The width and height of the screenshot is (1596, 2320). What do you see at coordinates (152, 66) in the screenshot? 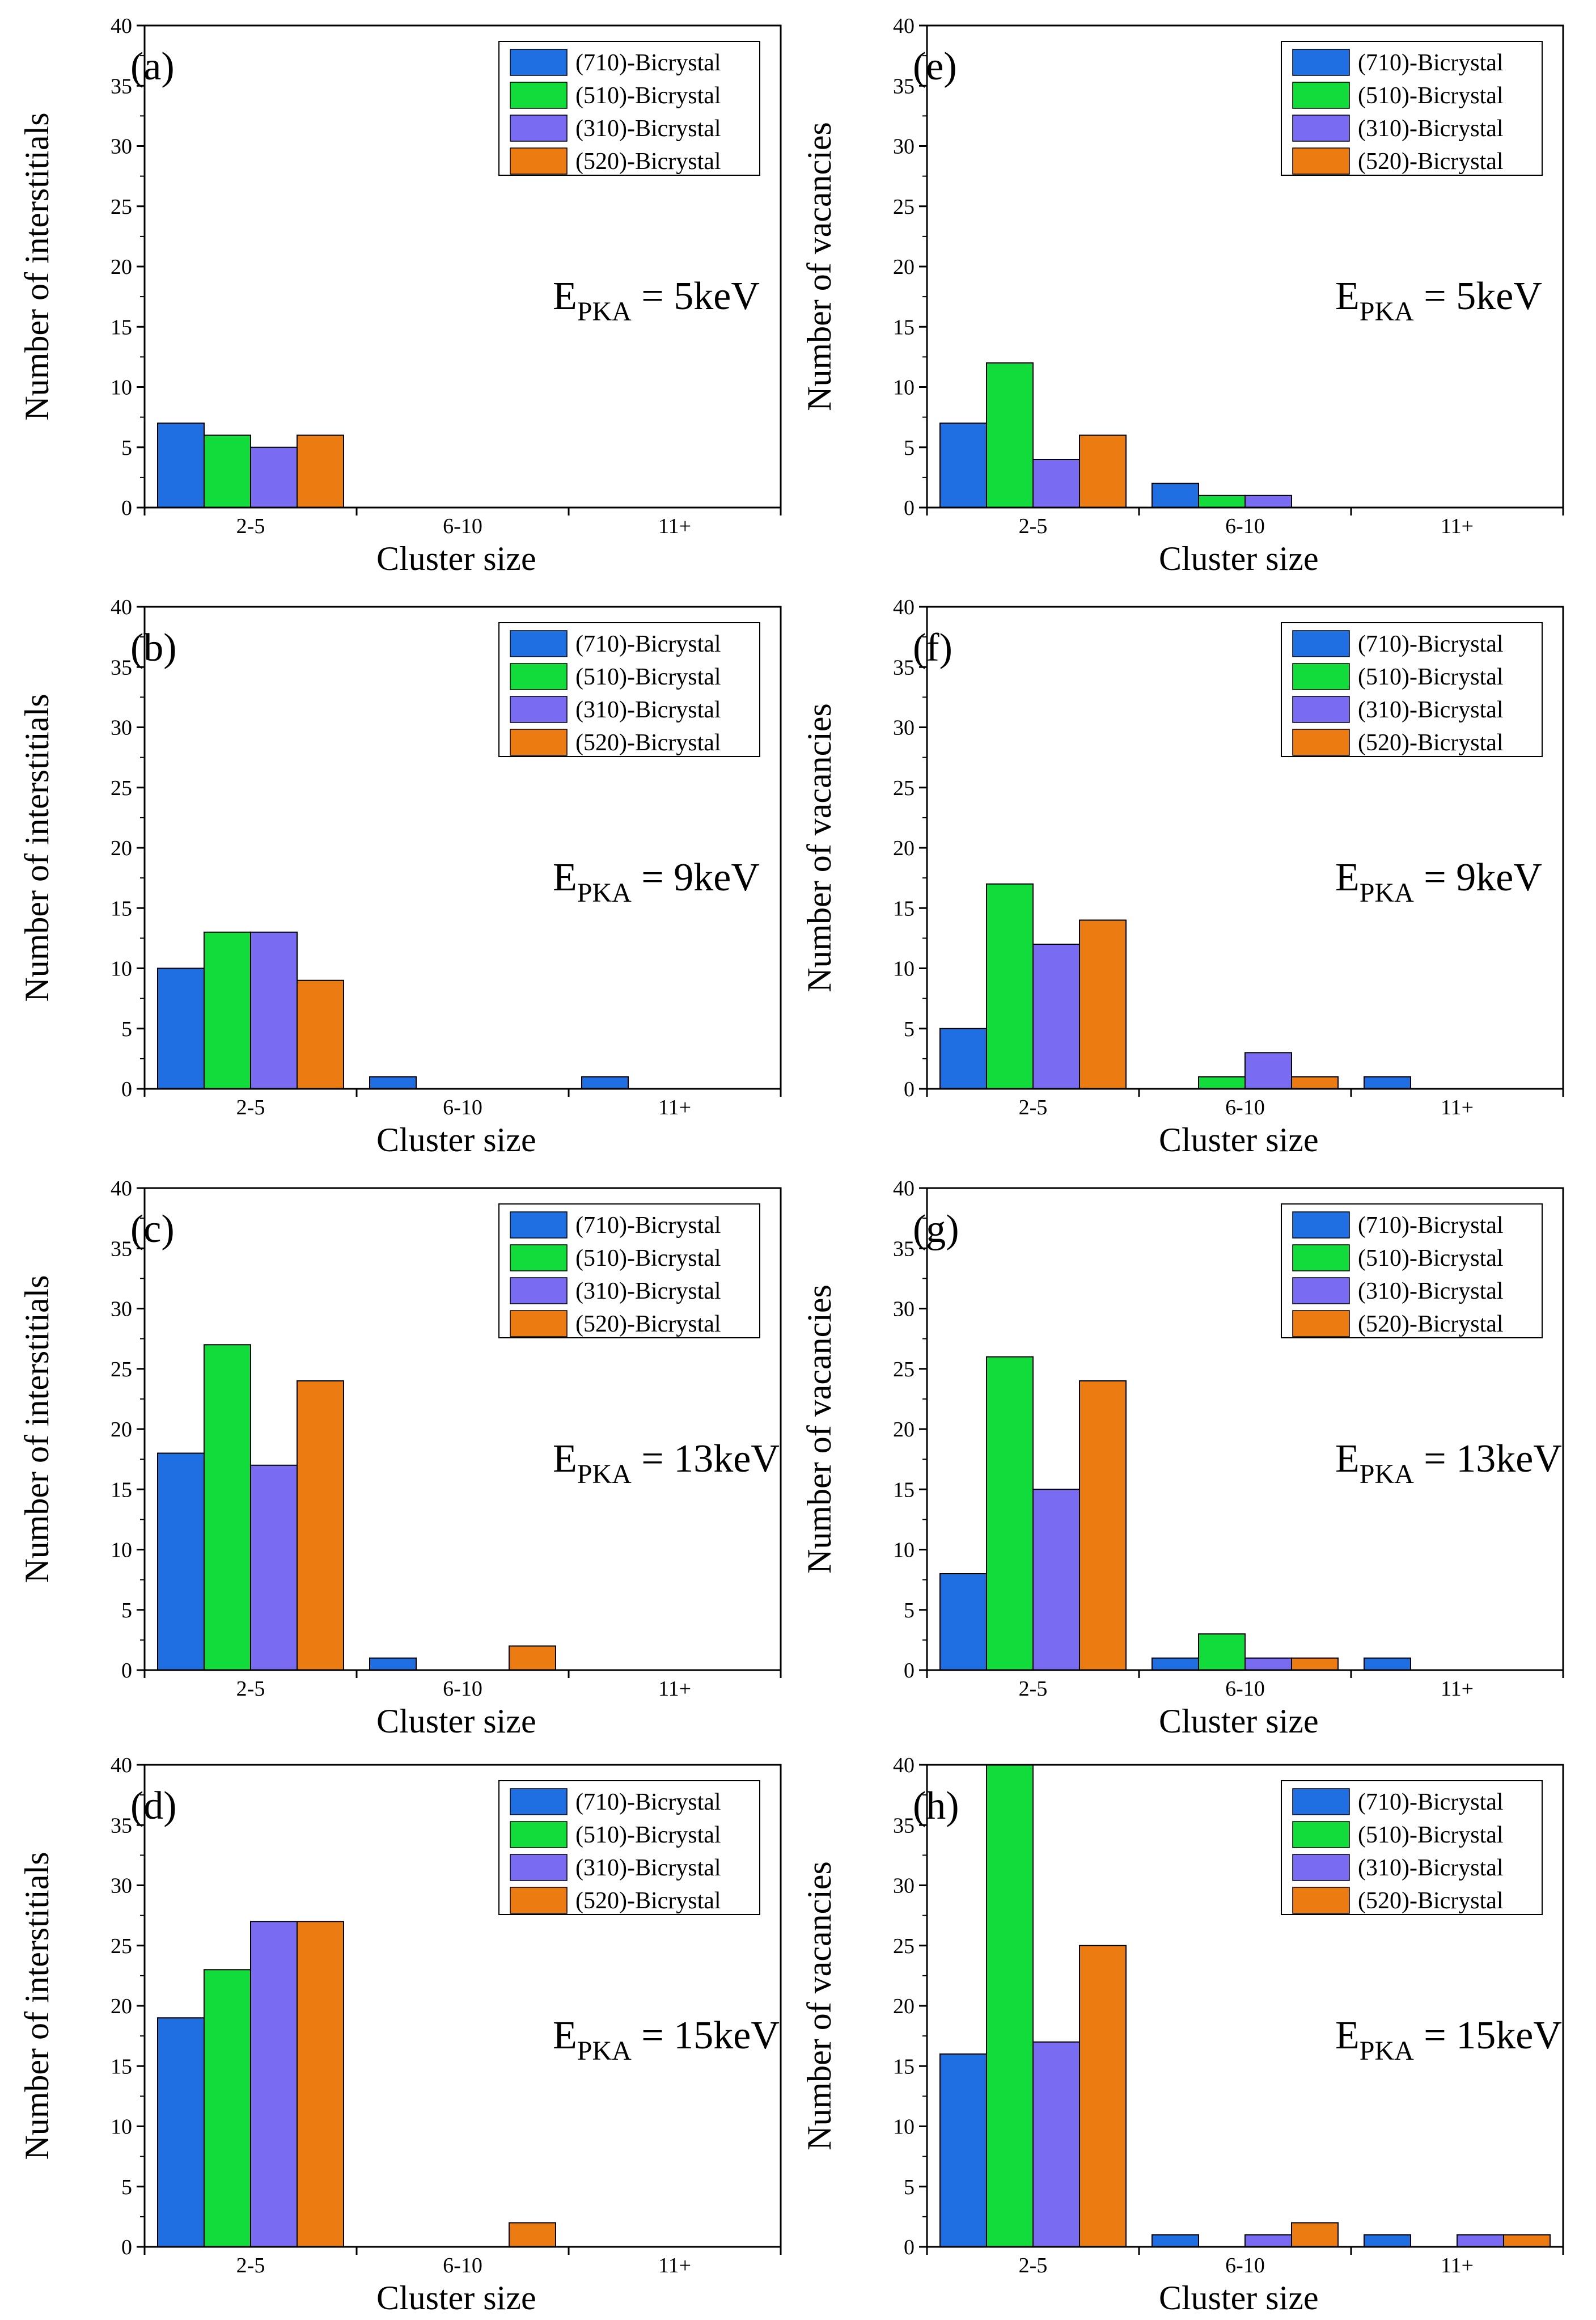
I see `panel-letter: (a)` at bounding box center [152, 66].